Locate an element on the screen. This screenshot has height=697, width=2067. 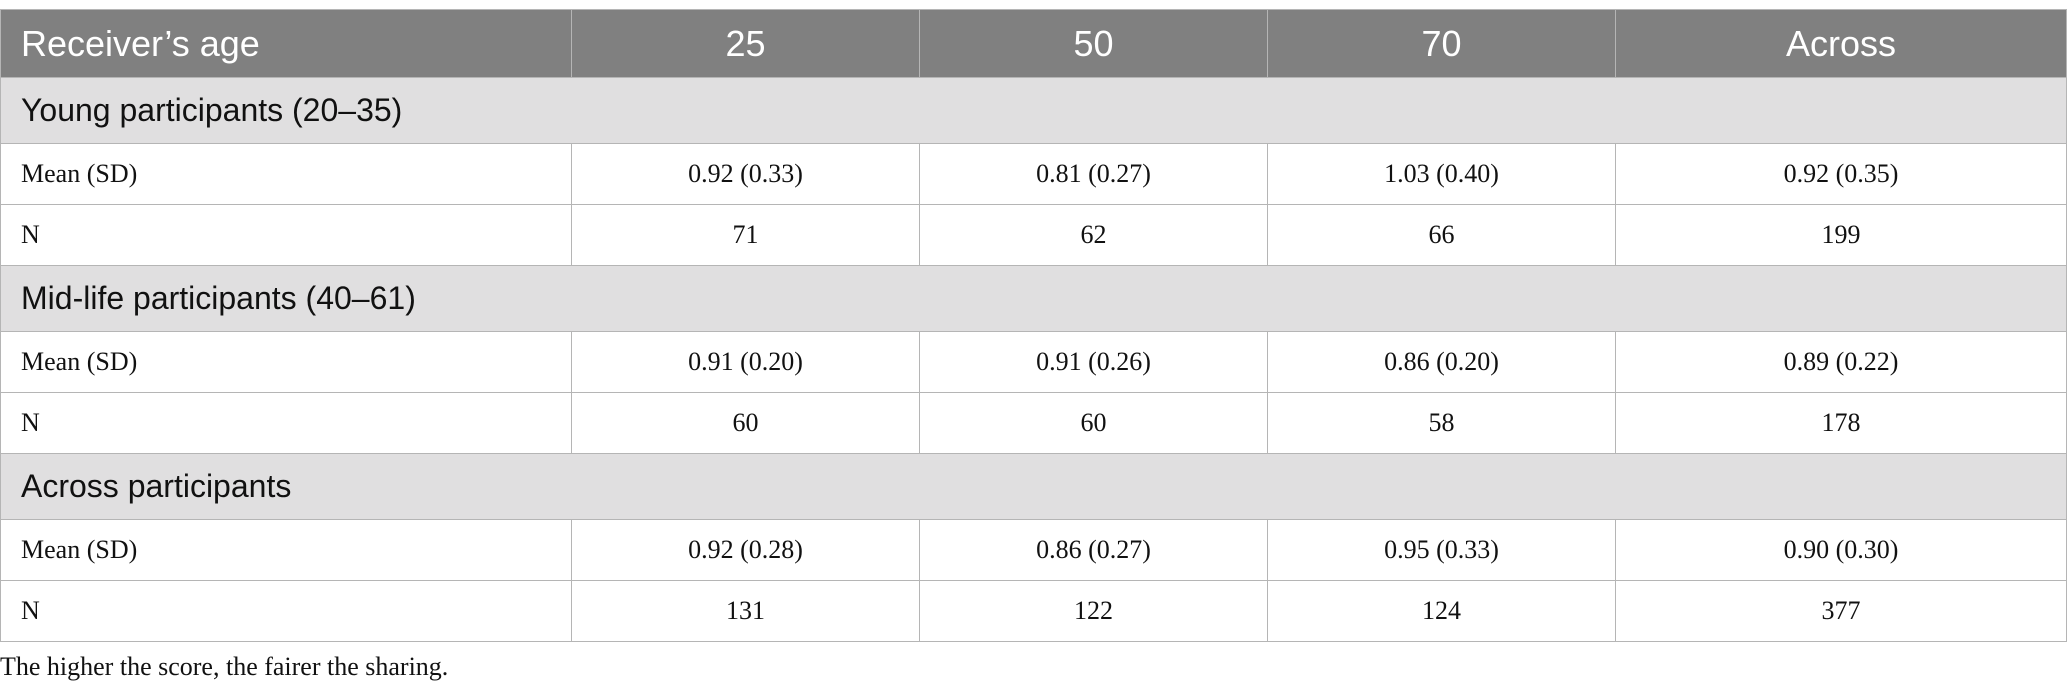
data-cell: 62 is located at coordinates (1093, 235).